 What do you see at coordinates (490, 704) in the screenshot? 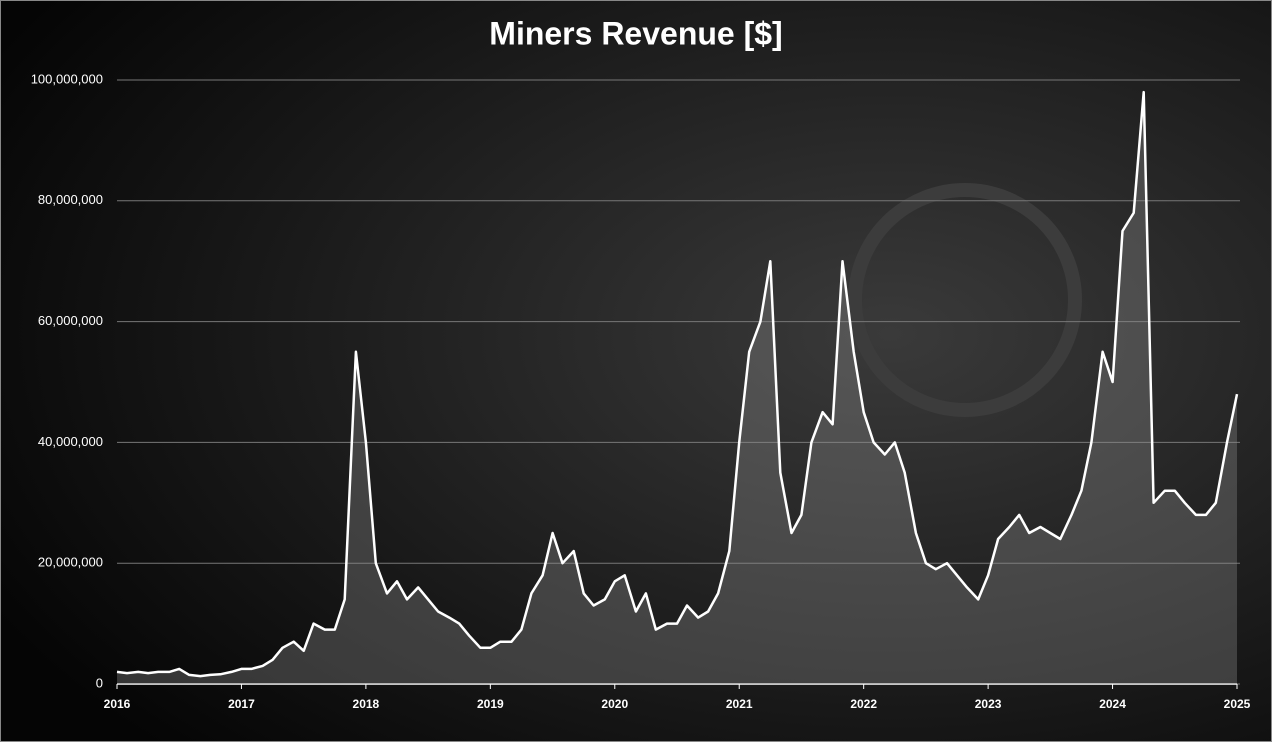
I see `x-tick-label: 2019` at bounding box center [490, 704].